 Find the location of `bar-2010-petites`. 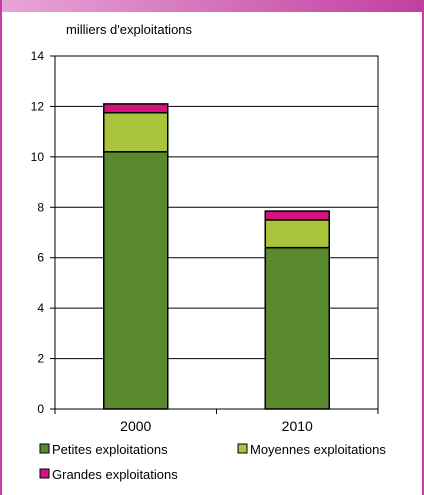

bar-2010-petites is located at coordinates (297, 328).